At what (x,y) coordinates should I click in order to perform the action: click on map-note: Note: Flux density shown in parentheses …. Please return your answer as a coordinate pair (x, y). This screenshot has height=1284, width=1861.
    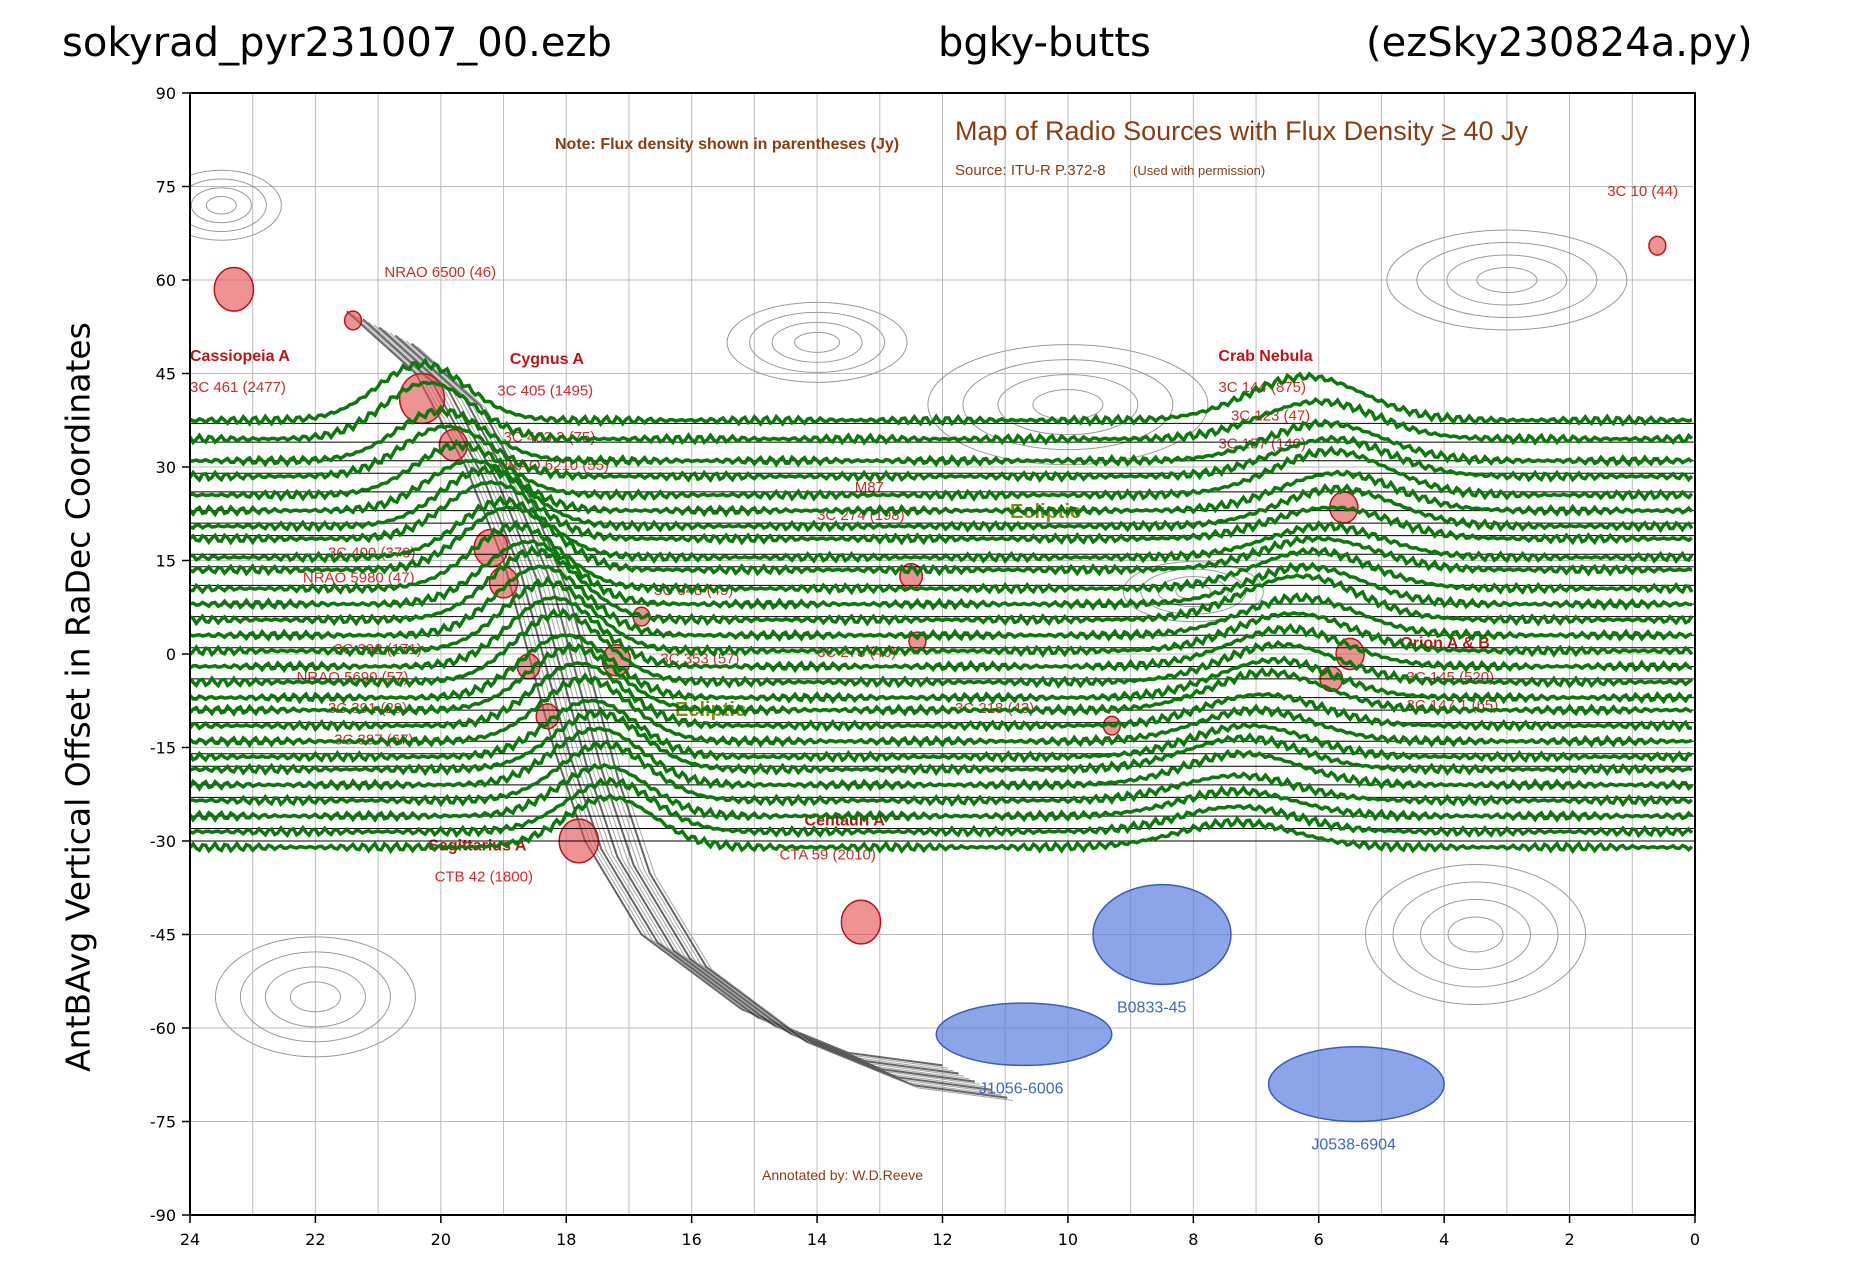
    Looking at the image, I should click on (727, 144).